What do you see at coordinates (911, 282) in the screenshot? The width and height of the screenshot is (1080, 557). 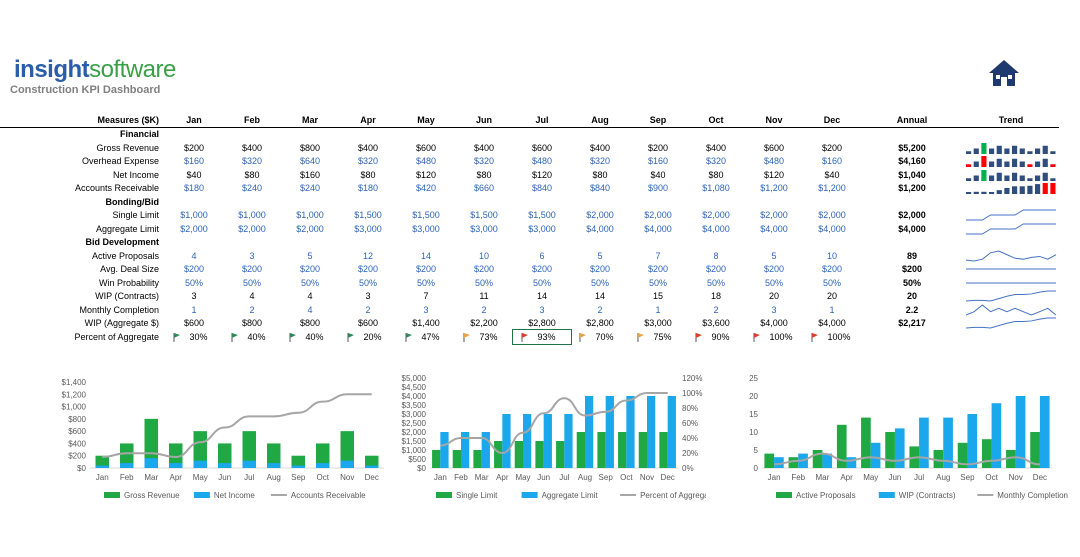 I see `annual-cell: 50%` at bounding box center [911, 282].